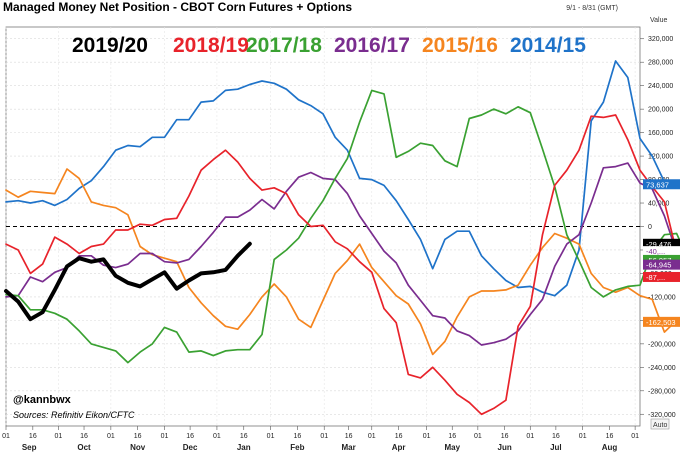 Image resolution: width=680 pixels, height=453 pixels. Describe the element at coordinates (284, 45) in the screenshot. I see `legend-entry: 2017/18` at that location.